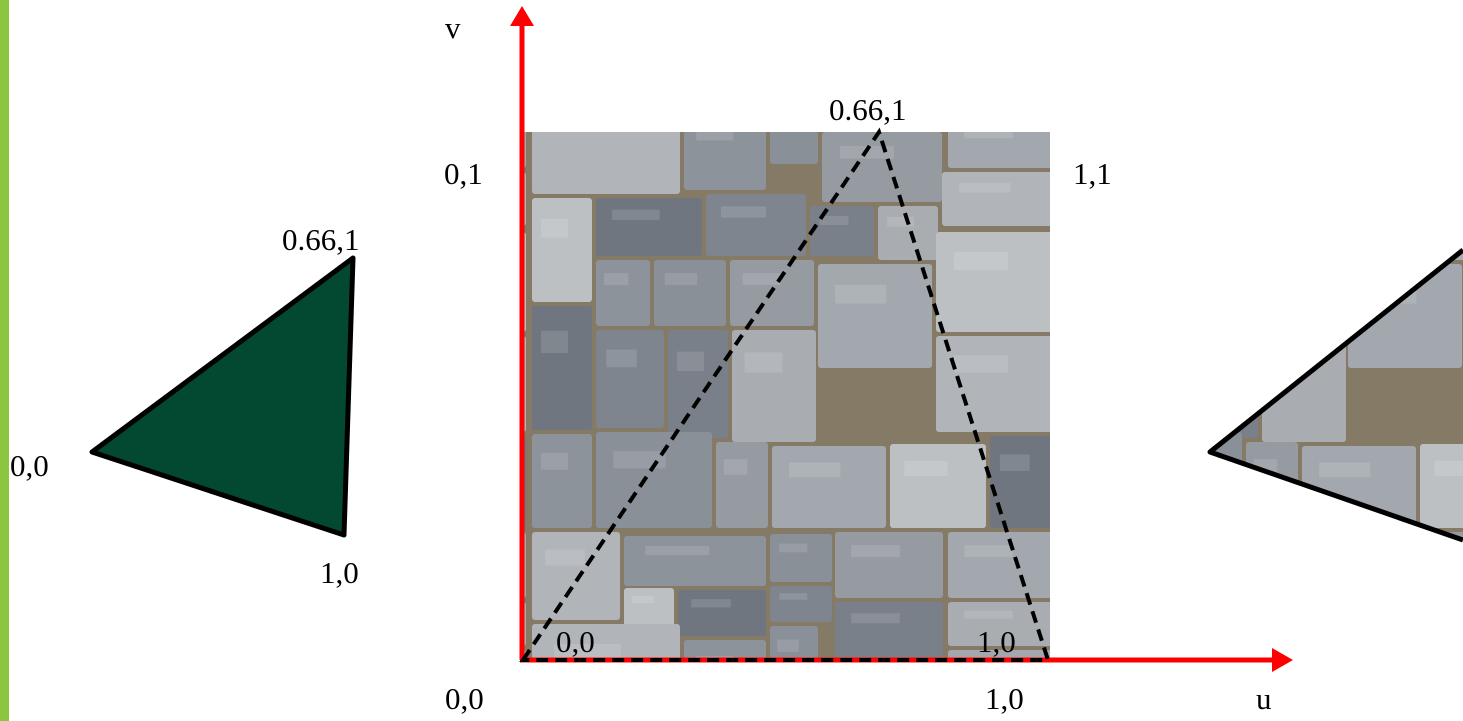 Image resolution: width=1463 pixels, height=721 pixels. What do you see at coordinates (453, 27) in the screenshot?
I see `v-axis-label: v` at bounding box center [453, 27].